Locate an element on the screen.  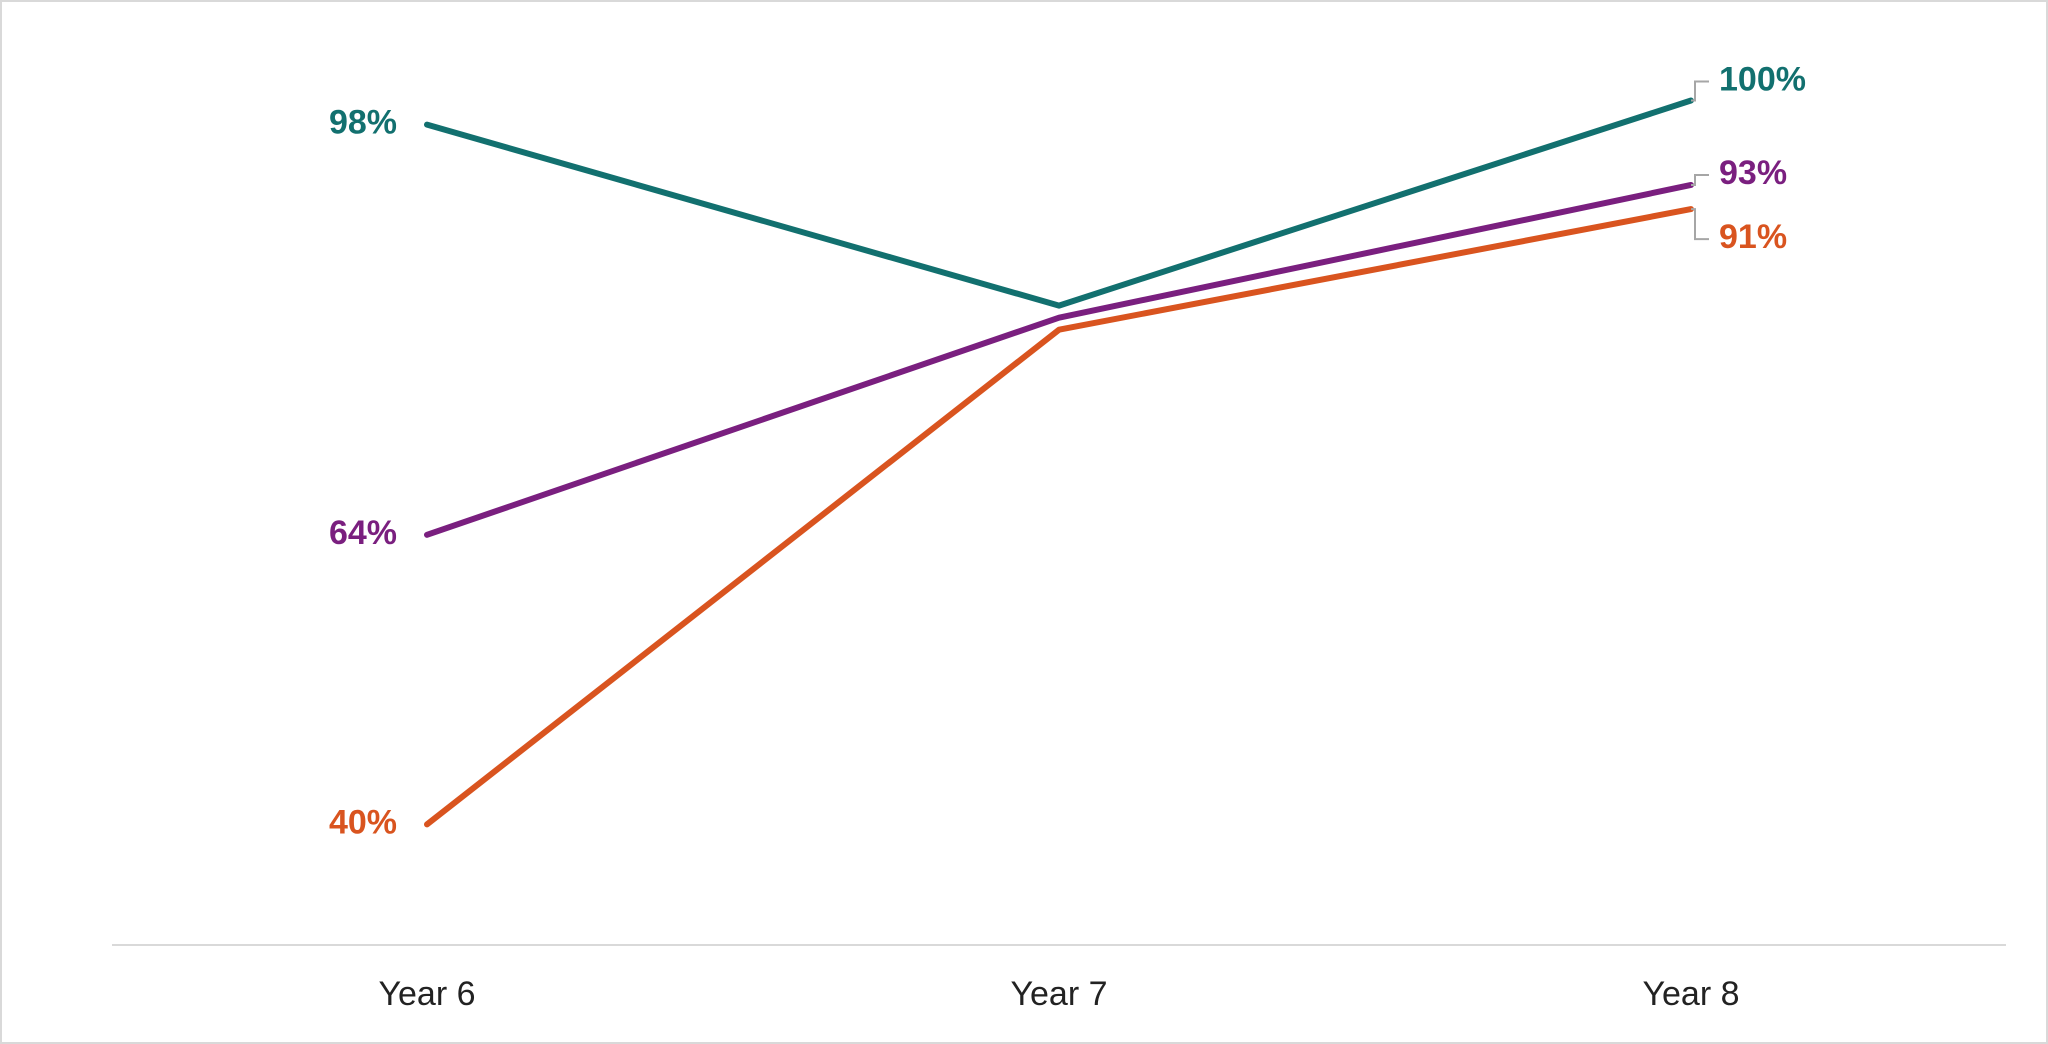
data-label: 91% is located at coordinates (1753, 237).